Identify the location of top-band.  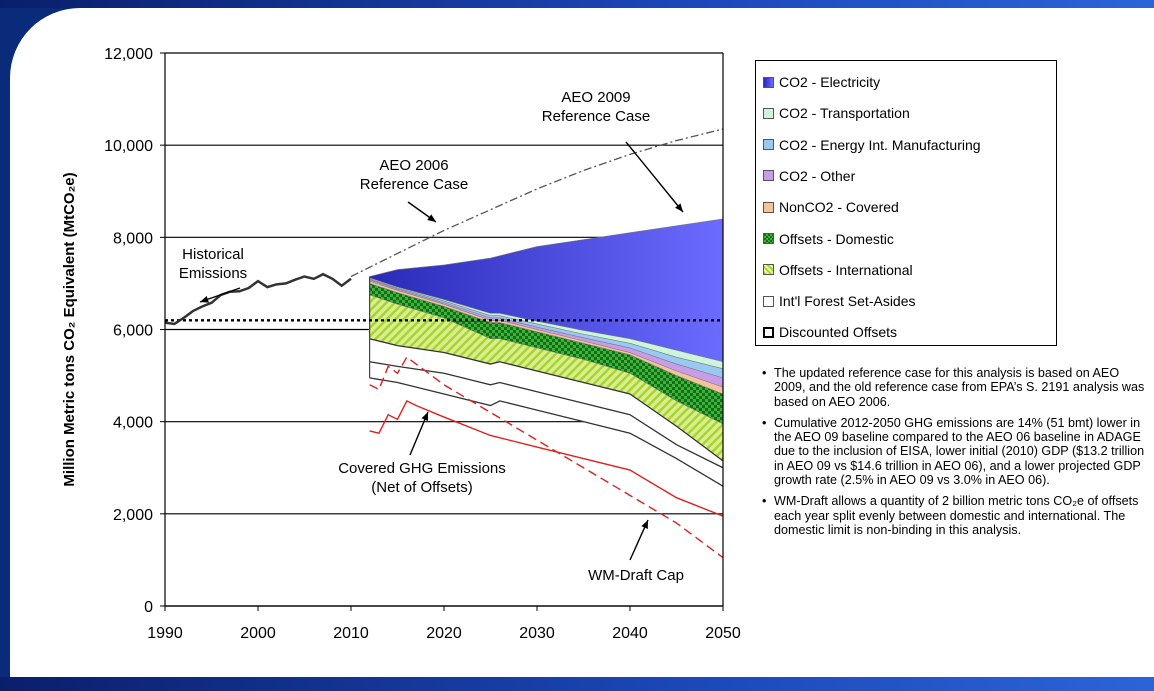
(577, 4).